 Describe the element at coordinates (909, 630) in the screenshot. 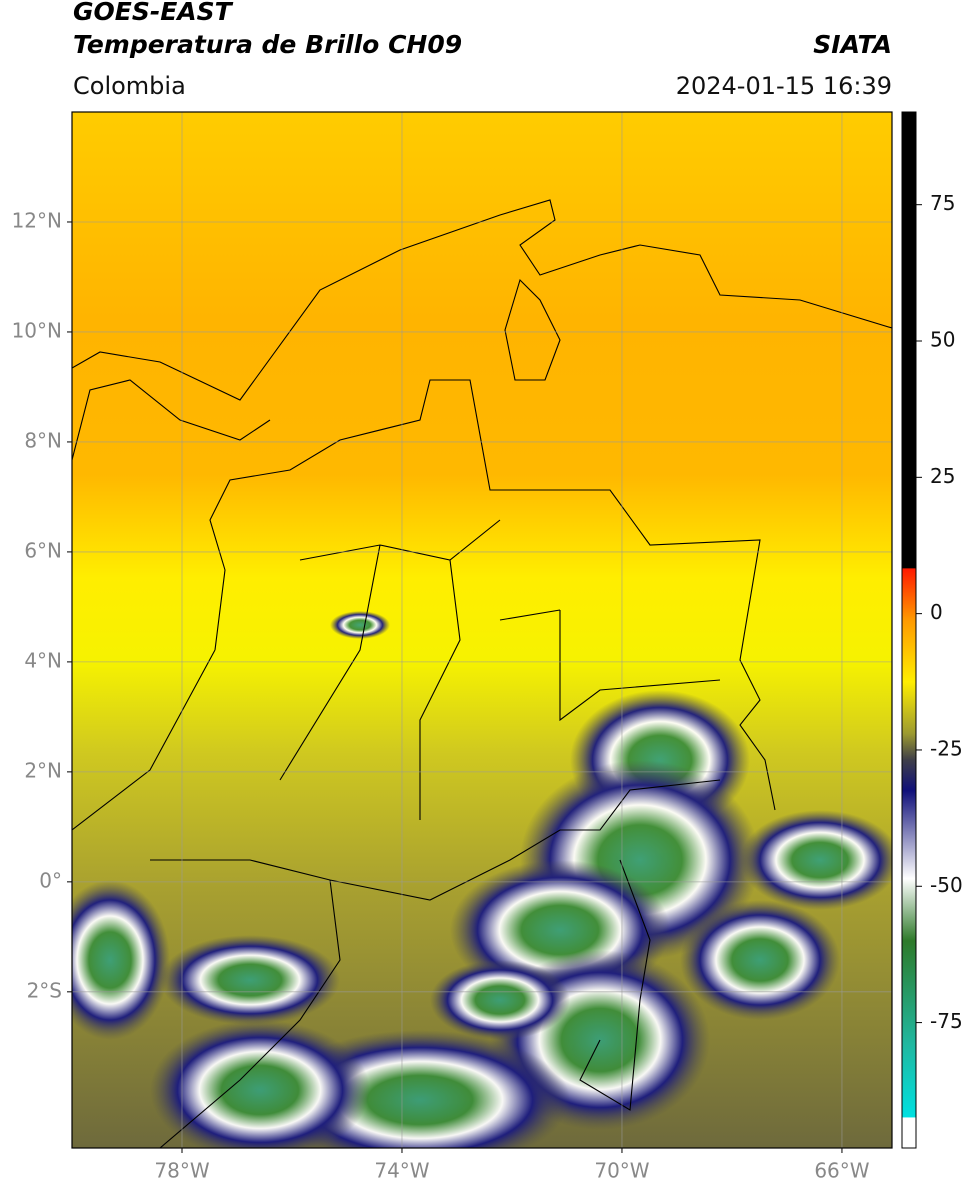

I see `colorbar` at that location.